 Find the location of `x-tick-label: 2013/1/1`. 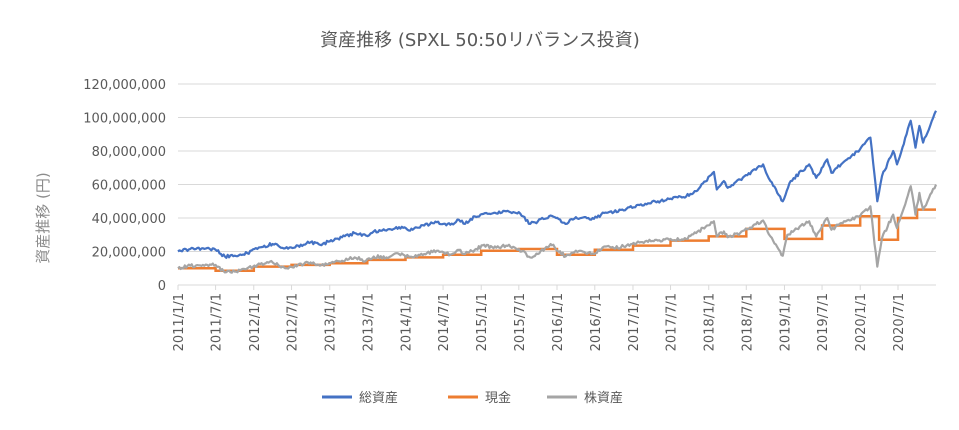

x-tick-label: 2013/1/1 is located at coordinates (331, 322).